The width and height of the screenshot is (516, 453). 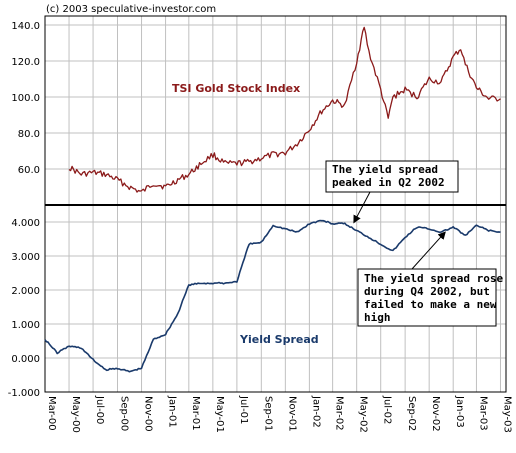 What do you see at coordinates (29, 134) in the screenshot?
I see `y-tick-label-gold: 80.0` at bounding box center [29, 134].